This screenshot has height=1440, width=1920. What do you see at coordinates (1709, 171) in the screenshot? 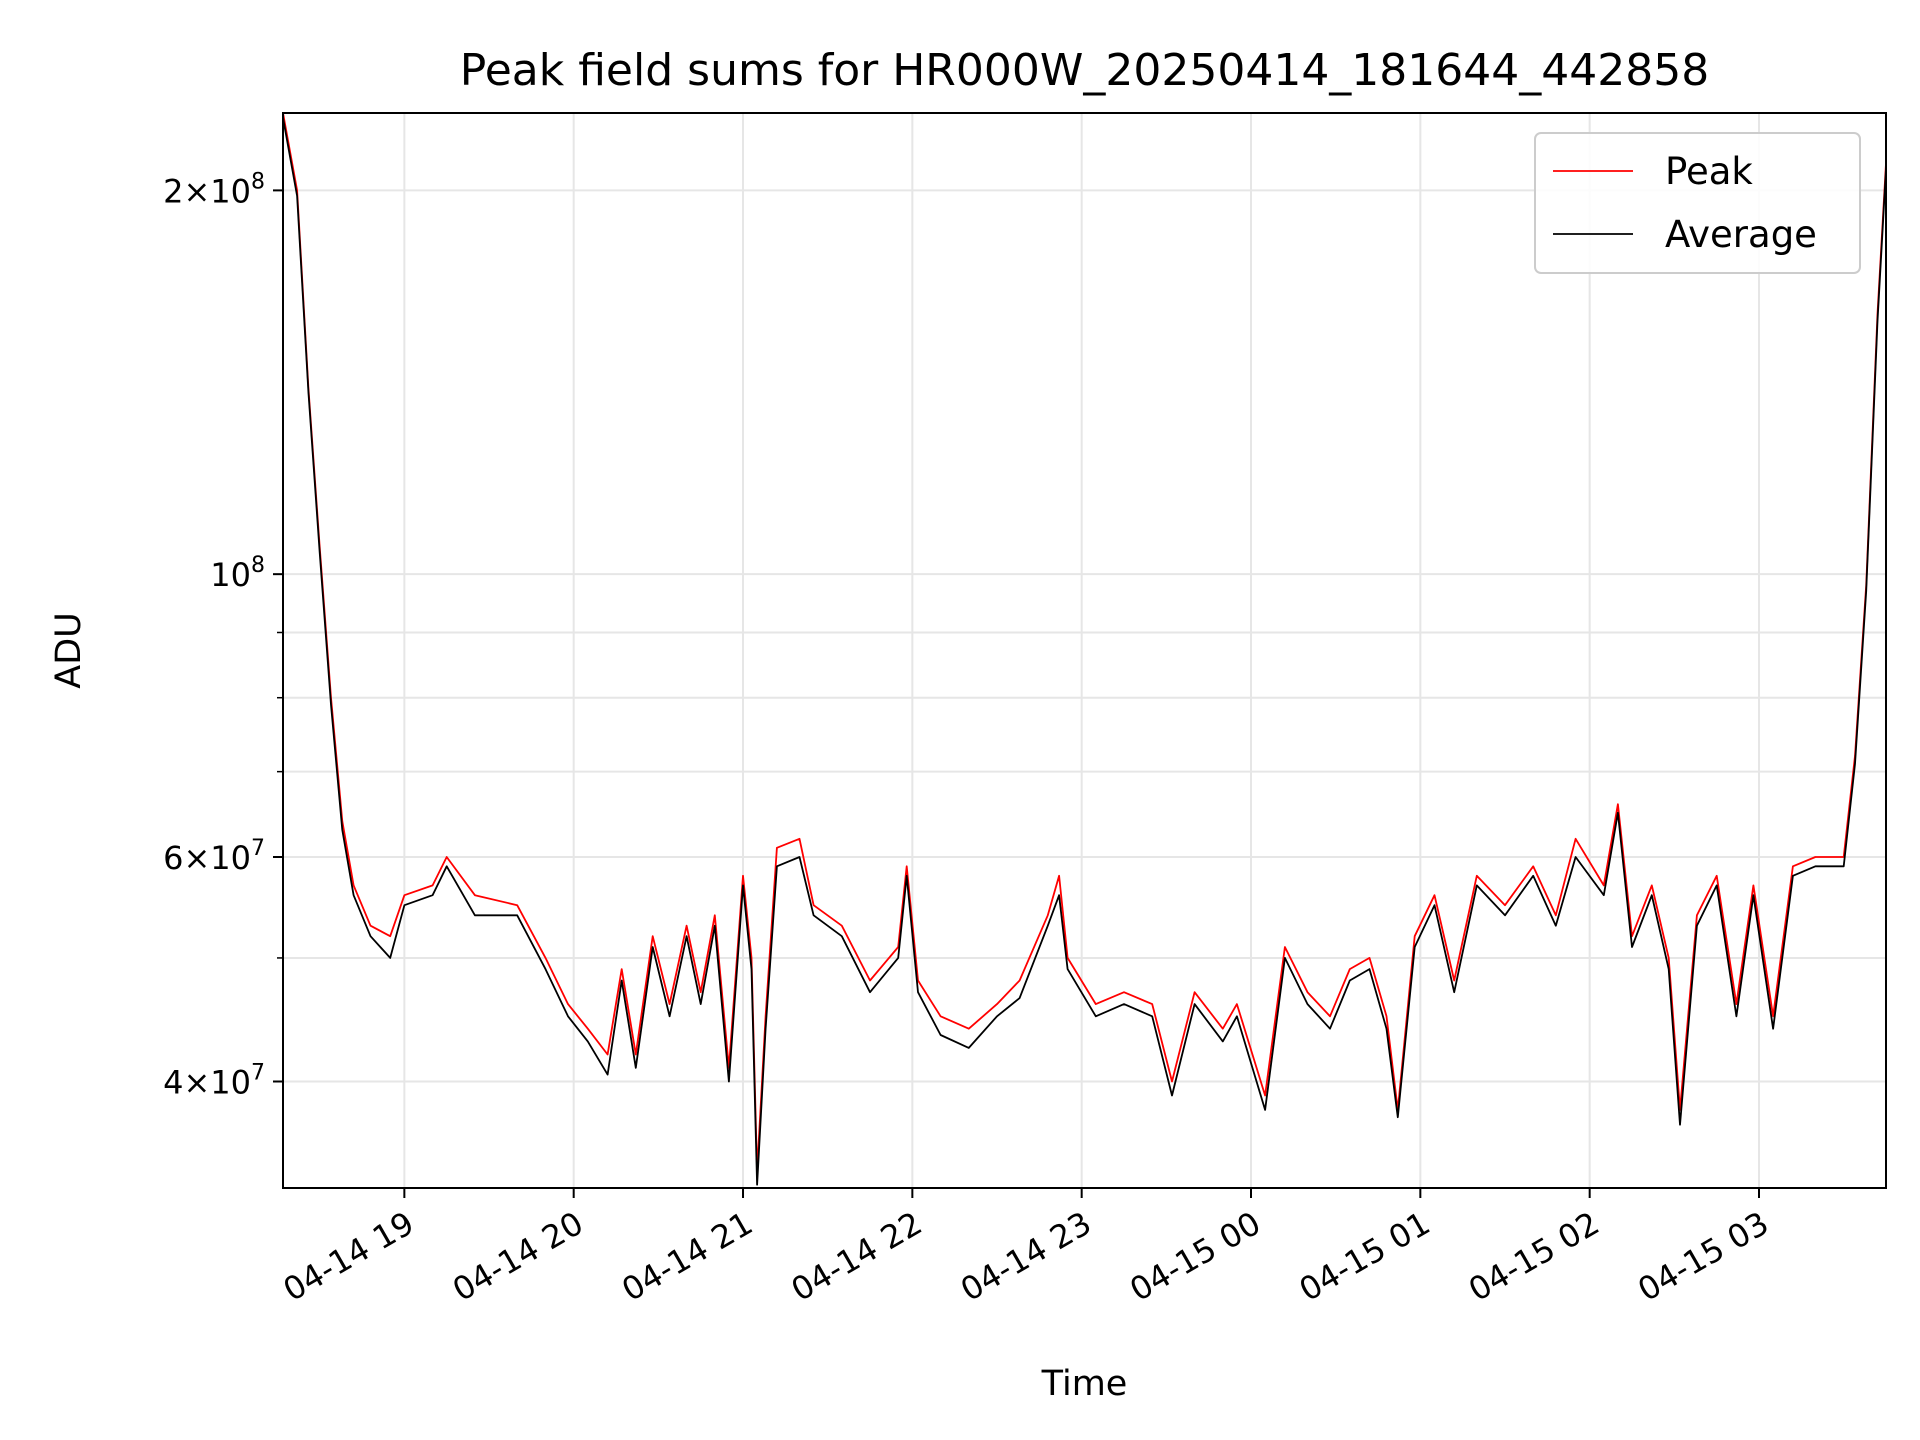
I see `legend-label-peak: Peak` at bounding box center [1709, 171].